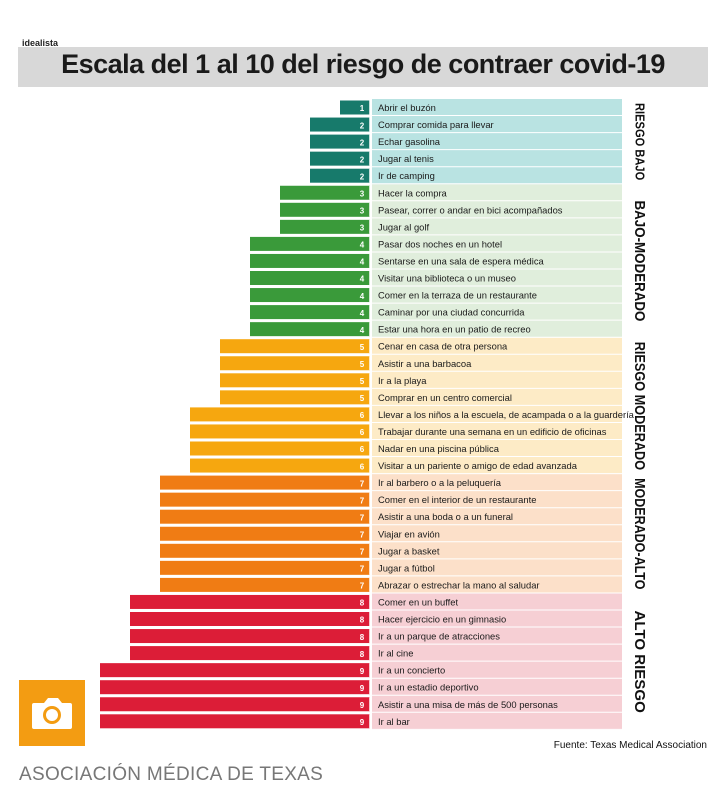 Image resolution: width=727 pixels, height=800 pixels. What do you see at coordinates (362, 108) in the screenshot?
I see `bar-value-label: 1` at bounding box center [362, 108].